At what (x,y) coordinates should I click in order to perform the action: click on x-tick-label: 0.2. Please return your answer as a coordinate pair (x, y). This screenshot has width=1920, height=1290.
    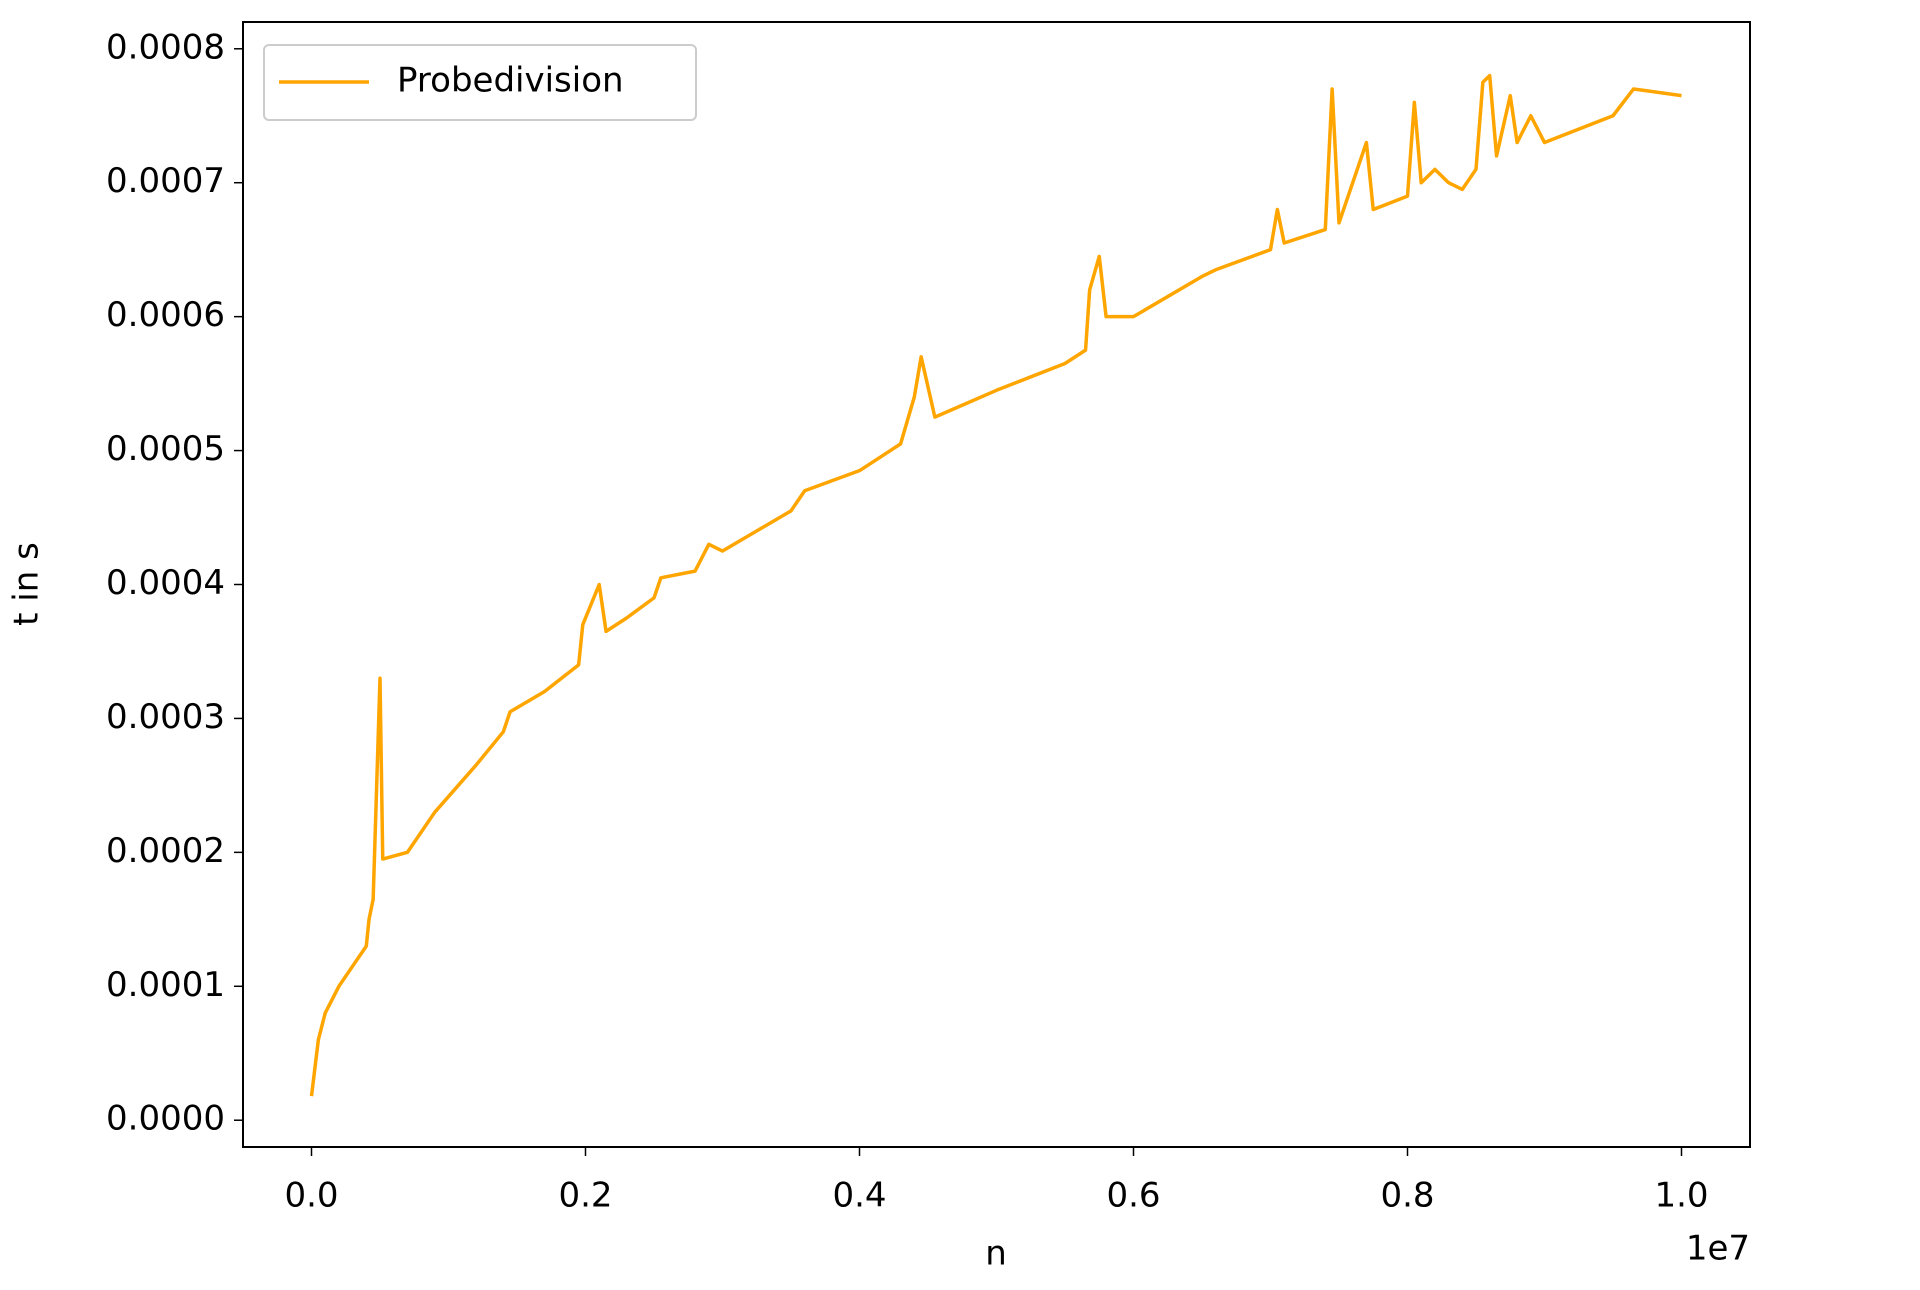
    Looking at the image, I should click on (585, 1196).